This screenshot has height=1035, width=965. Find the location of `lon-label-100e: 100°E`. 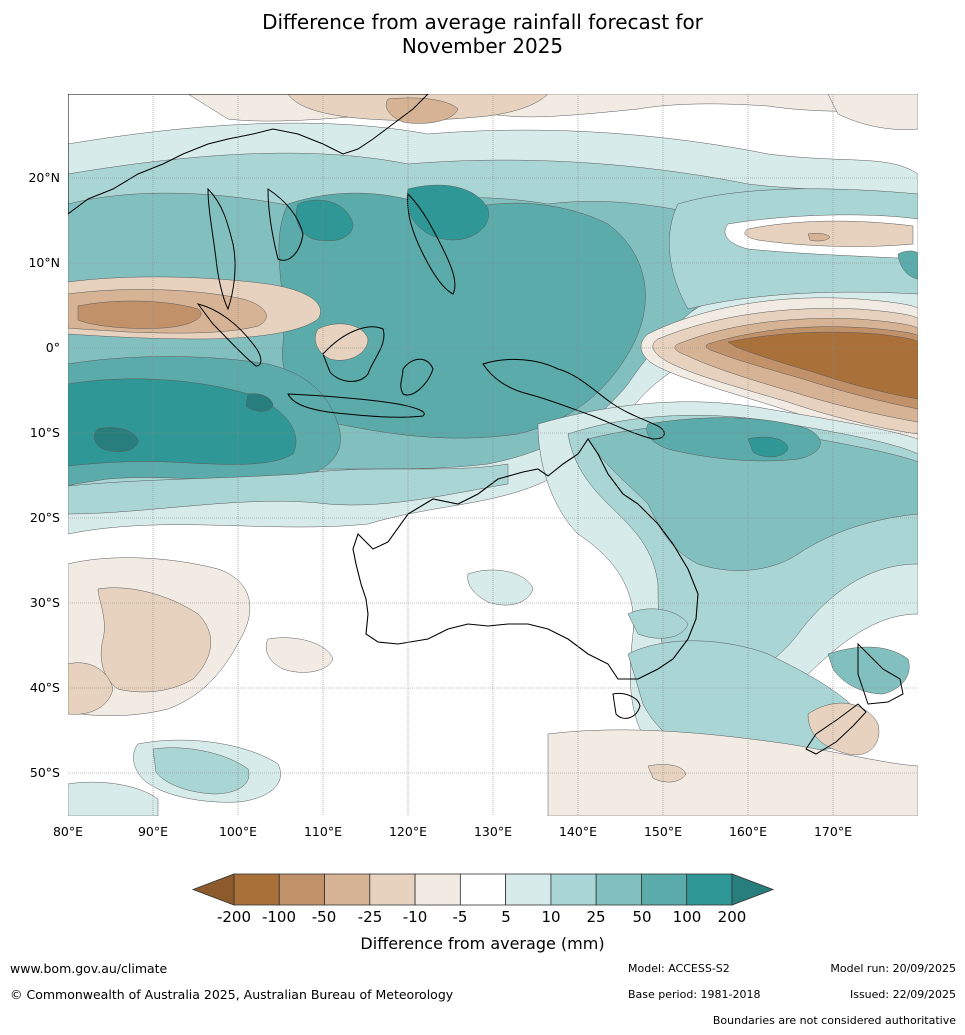

lon-label-100e: 100°E is located at coordinates (237, 831).